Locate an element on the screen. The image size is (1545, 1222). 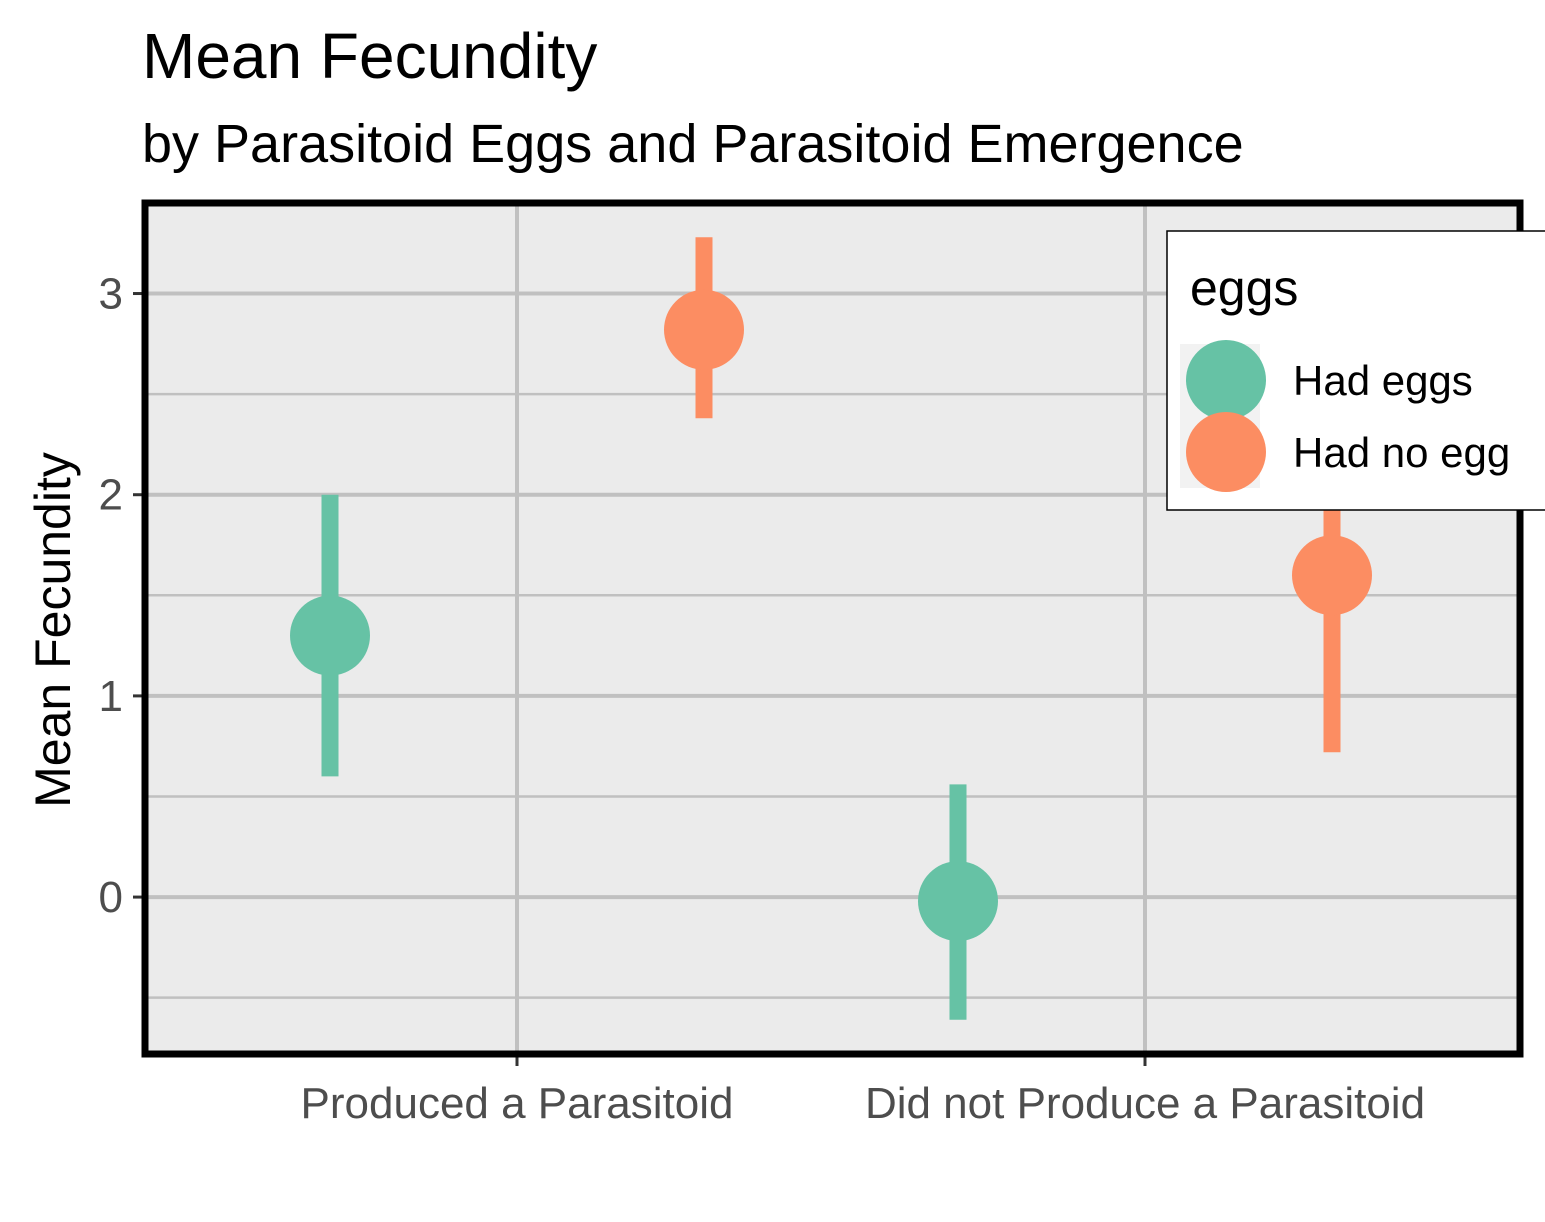
chart-title: Mean Fecundity is located at coordinates (369, 56).